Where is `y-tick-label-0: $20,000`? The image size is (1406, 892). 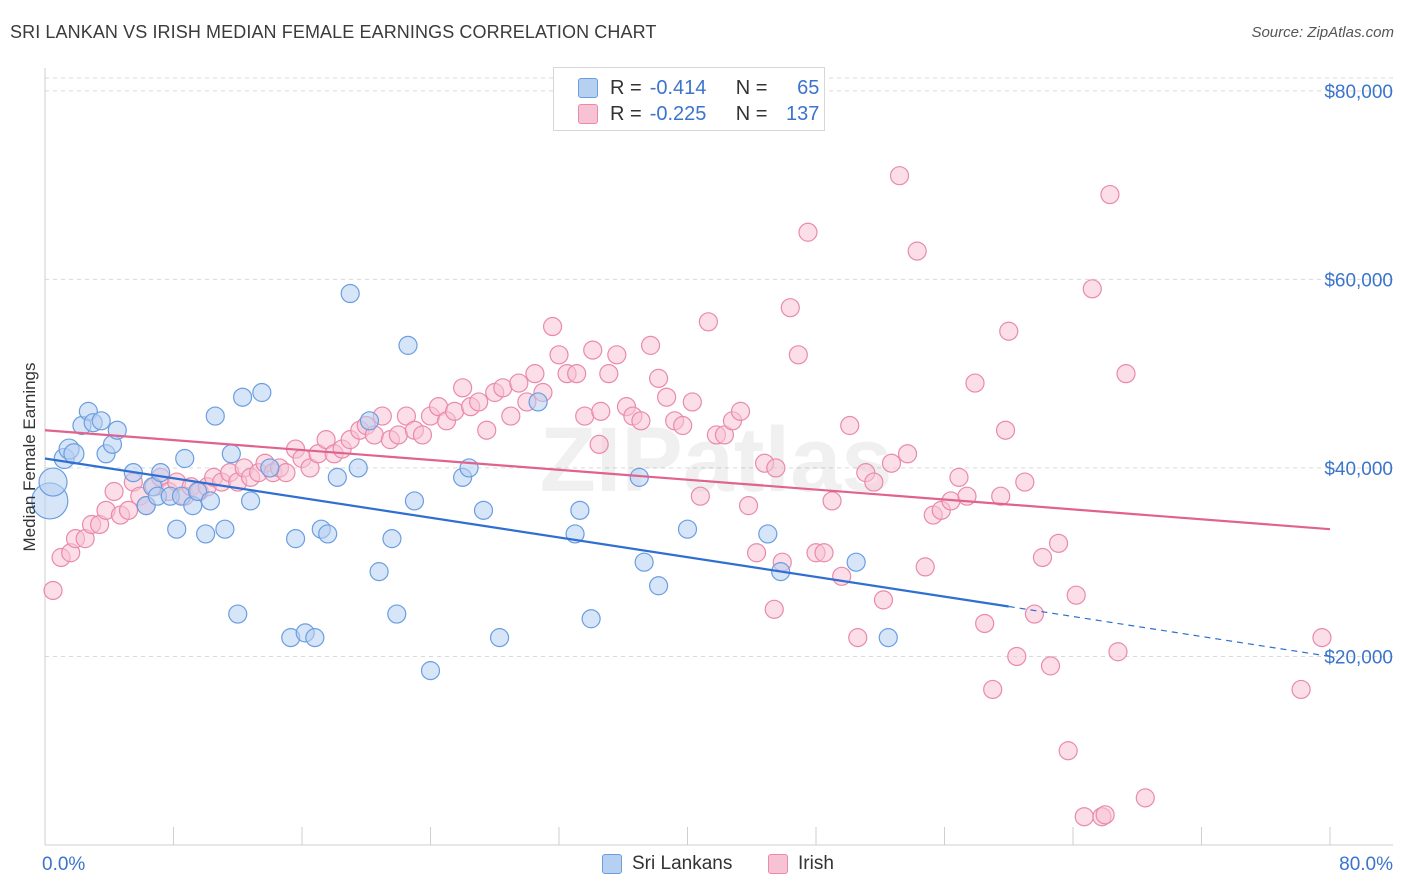 y-tick-label-0: $20,000 is located at coordinates (1358, 657).